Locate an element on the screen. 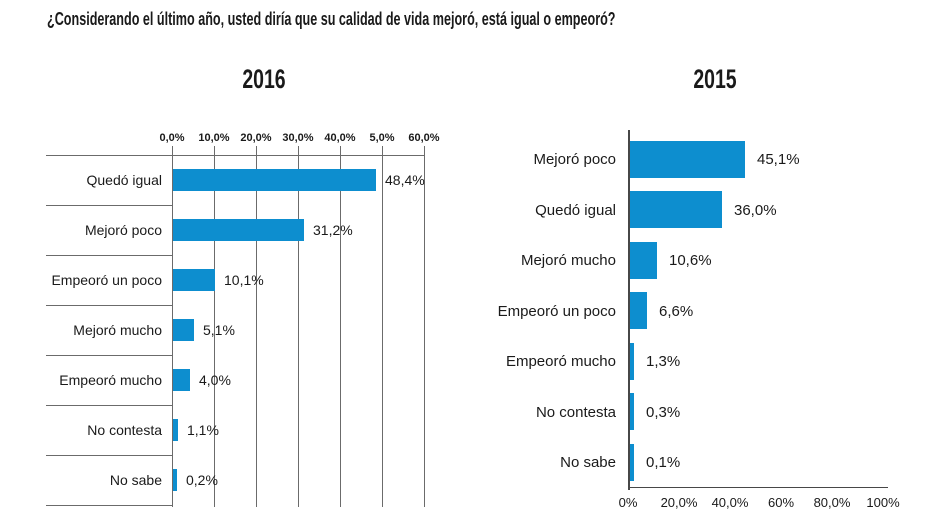 The height and width of the screenshot is (525, 936). axis-tick-label: 5,0% is located at coordinates (382, 138).